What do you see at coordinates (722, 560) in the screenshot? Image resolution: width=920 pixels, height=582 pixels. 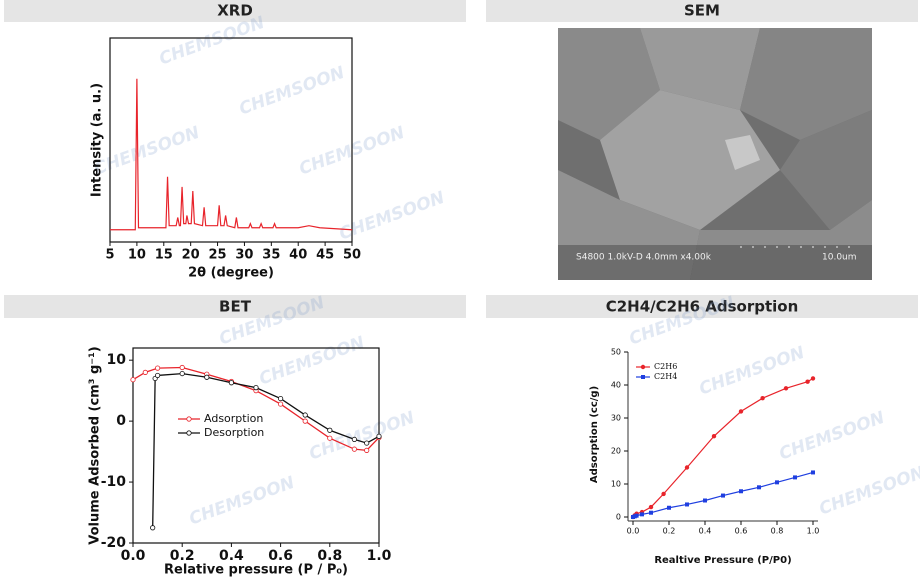 I see `x-axis-label: Realtive Pressure (P/P0)` at bounding box center [722, 560].